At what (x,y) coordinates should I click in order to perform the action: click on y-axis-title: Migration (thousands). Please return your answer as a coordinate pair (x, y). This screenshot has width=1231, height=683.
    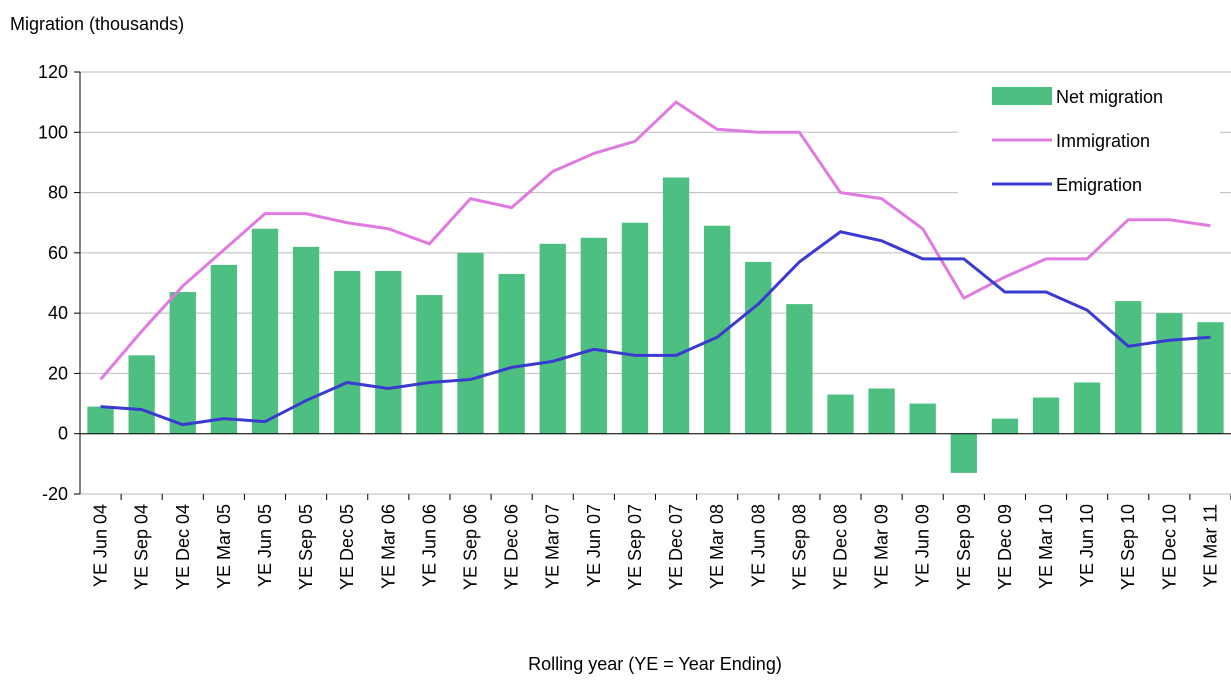
    Looking at the image, I should click on (97, 24).